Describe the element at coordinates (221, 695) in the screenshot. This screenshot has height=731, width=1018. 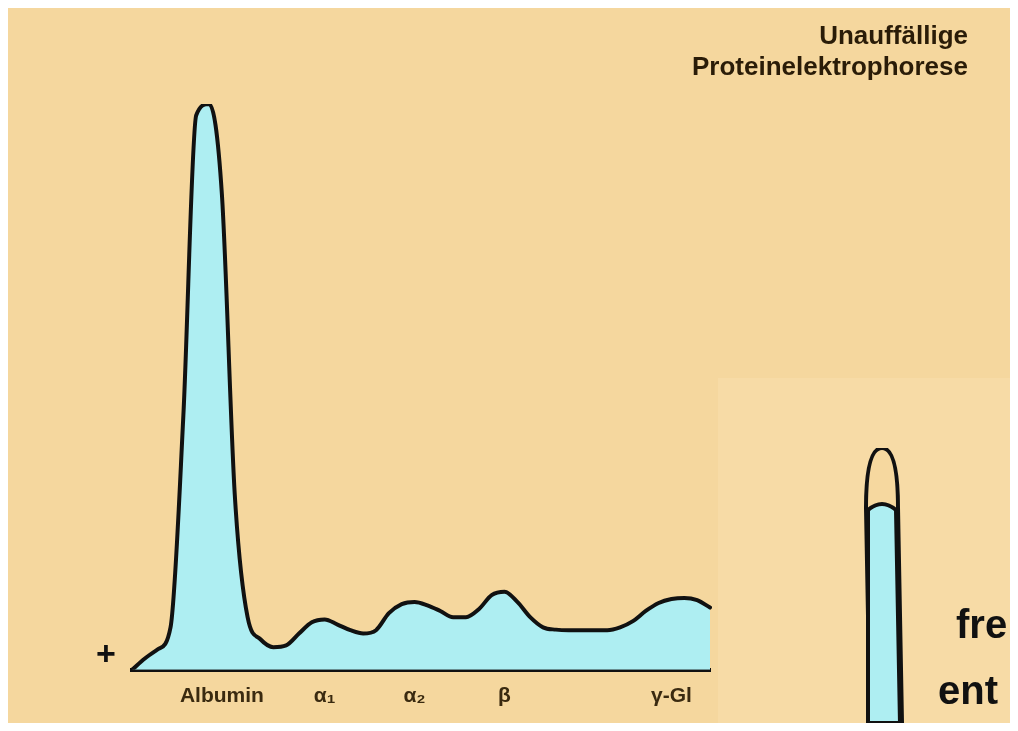
I see `x-tick-label: Albumin` at that location.